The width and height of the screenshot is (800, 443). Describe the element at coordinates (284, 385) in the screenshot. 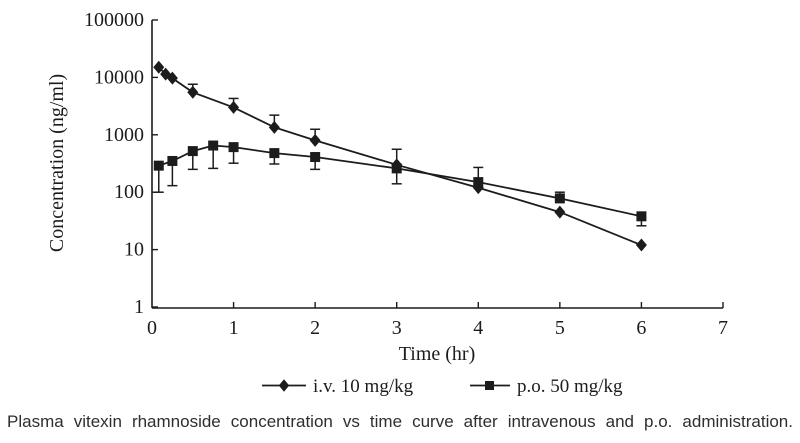

I see `diamond-marker-icon` at that location.